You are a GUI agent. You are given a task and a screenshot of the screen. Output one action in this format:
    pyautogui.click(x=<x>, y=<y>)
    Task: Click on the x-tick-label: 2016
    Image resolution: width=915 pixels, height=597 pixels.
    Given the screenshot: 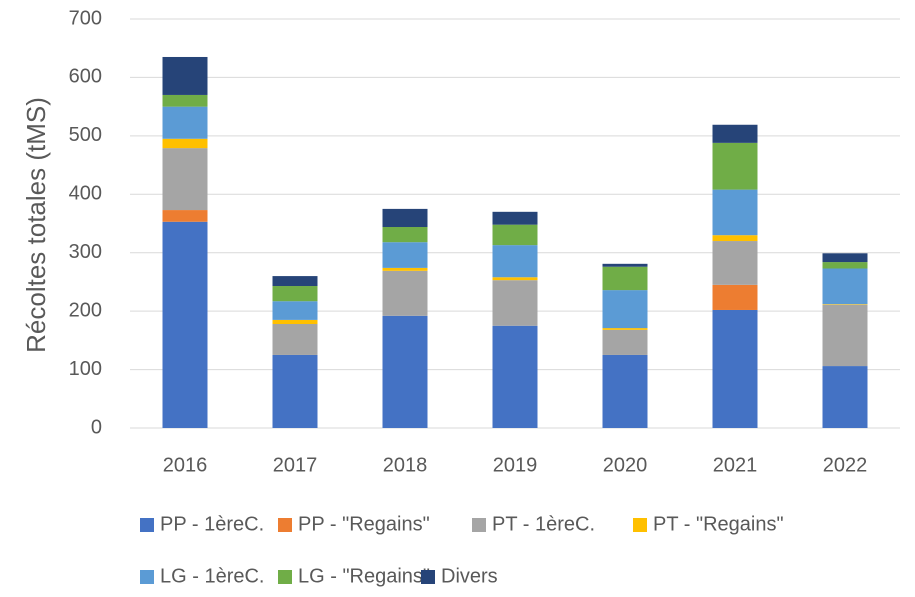 What is the action you would take?
    pyautogui.click(x=185, y=465)
    